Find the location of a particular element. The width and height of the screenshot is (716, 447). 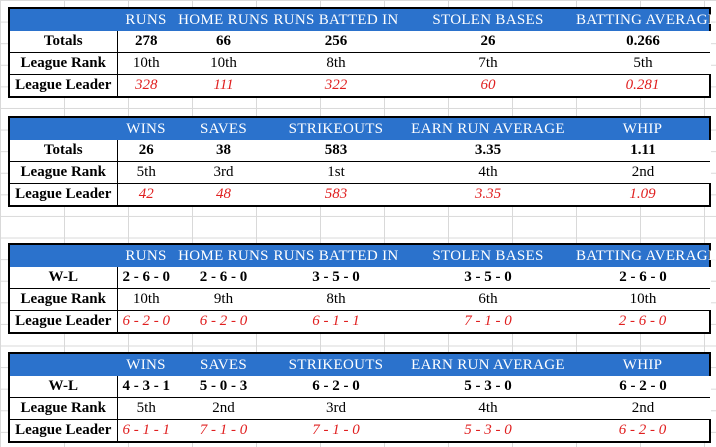

leader-value-cell: 42 is located at coordinates (146, 194).